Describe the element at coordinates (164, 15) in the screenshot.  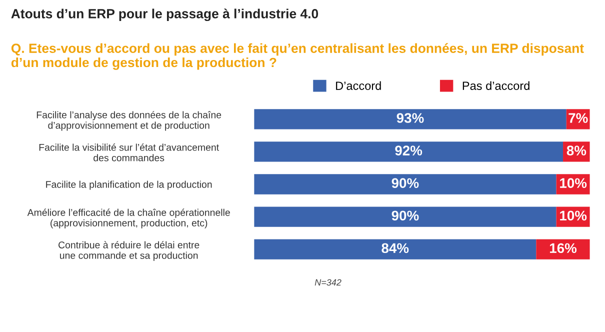
I see `chart-title: Atouts d’un ERP pour le passage à l’industrie 4.0` at that location.